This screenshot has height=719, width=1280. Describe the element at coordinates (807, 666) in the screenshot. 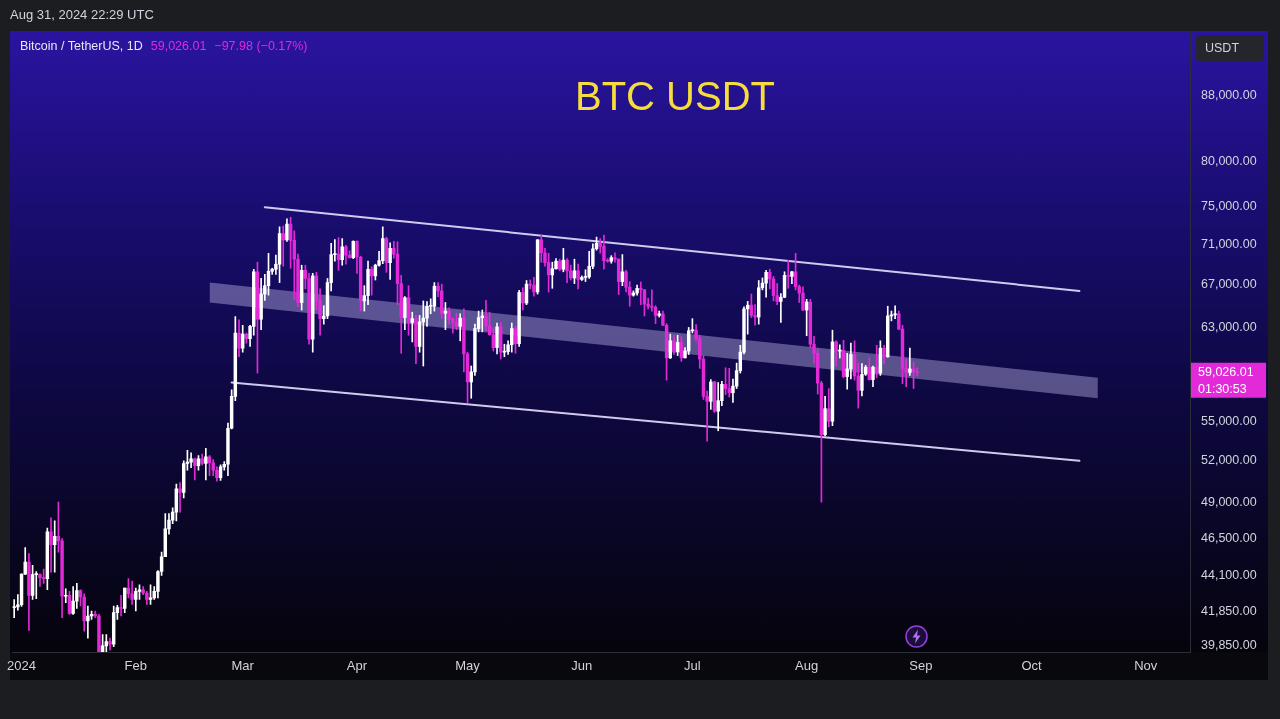

I see `x-tick-label: Aug` at that location.